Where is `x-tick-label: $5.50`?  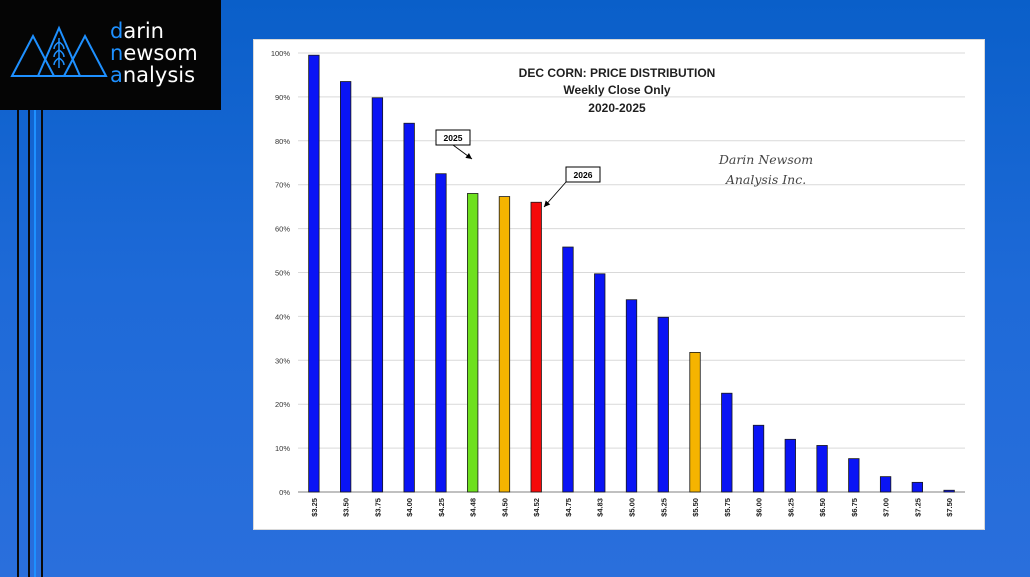 x-tick-label: $5.50 is located at coordinates (695, 507).